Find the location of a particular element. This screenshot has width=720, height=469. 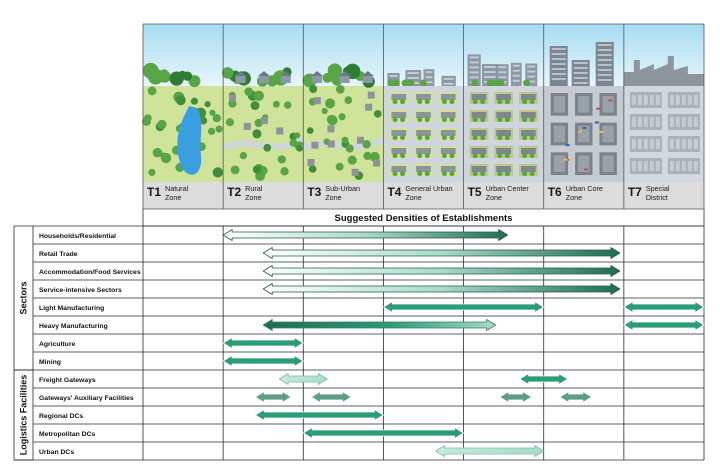

zone-name-line: Urban Core is located at coordinates (584, 188).